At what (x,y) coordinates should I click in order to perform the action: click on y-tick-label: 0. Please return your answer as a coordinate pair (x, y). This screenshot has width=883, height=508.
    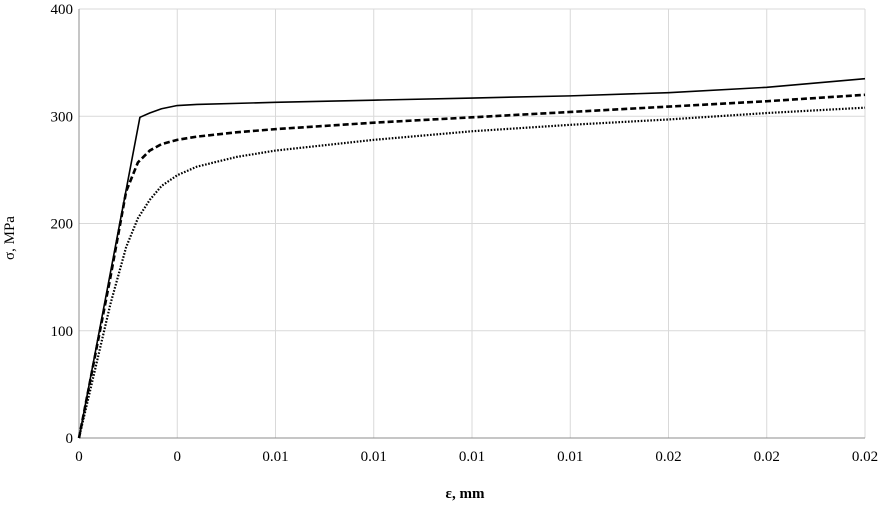
    Looking at the image, I should click on (70, 439).